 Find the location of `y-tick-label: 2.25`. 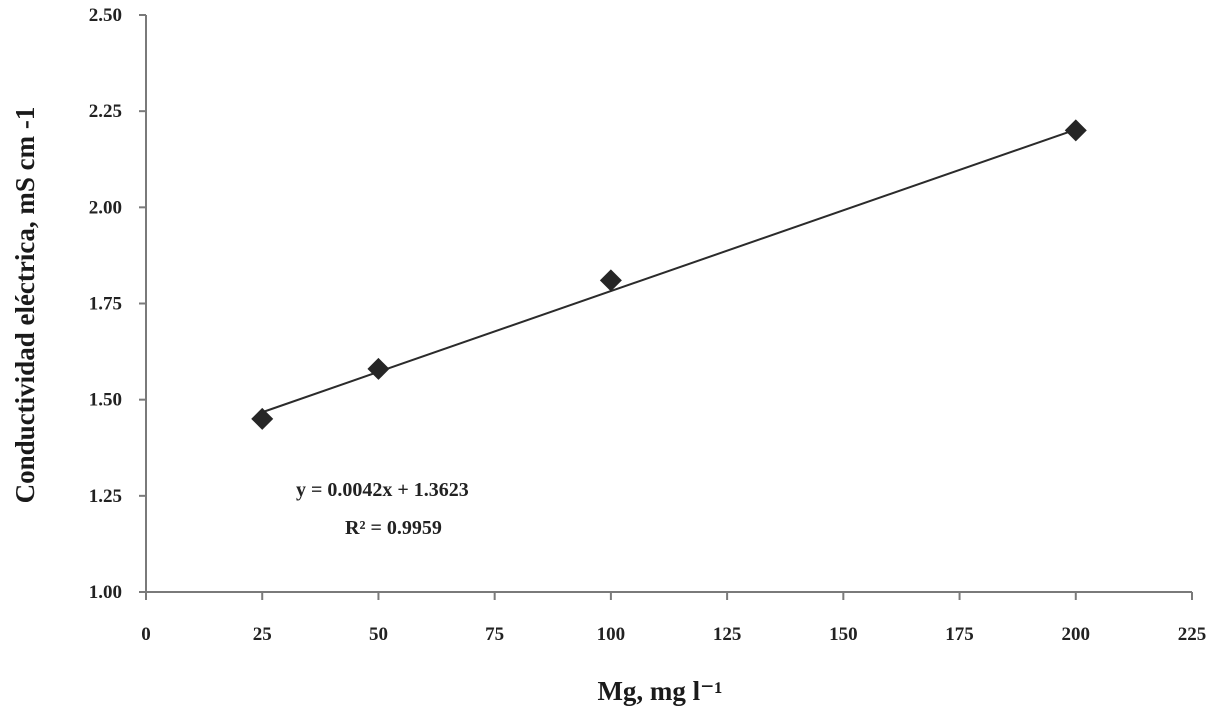

y-tick-label: 2.25 is located at coordinates (105, 111).